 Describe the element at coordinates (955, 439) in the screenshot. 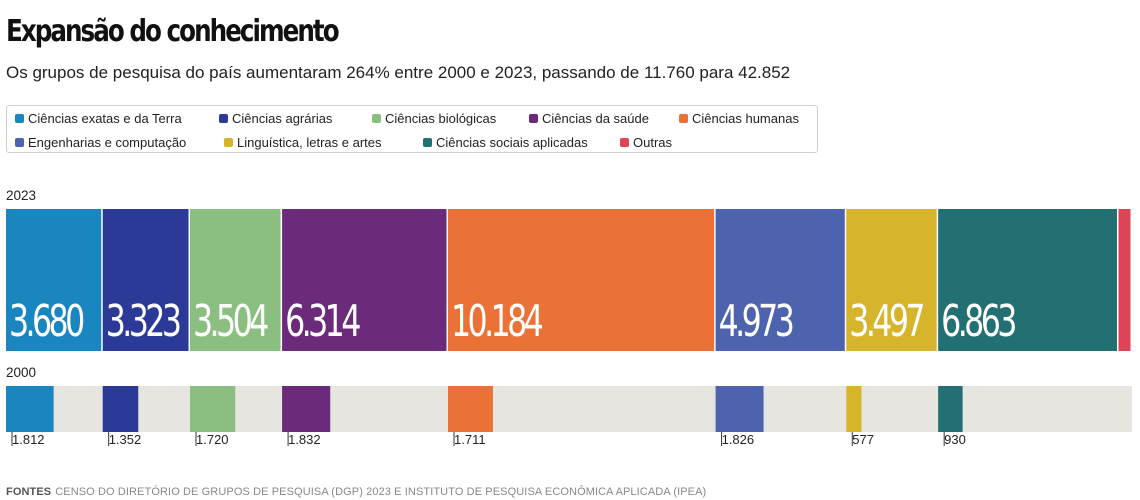

I see `value-label-2000-sociais: 930` at that location.